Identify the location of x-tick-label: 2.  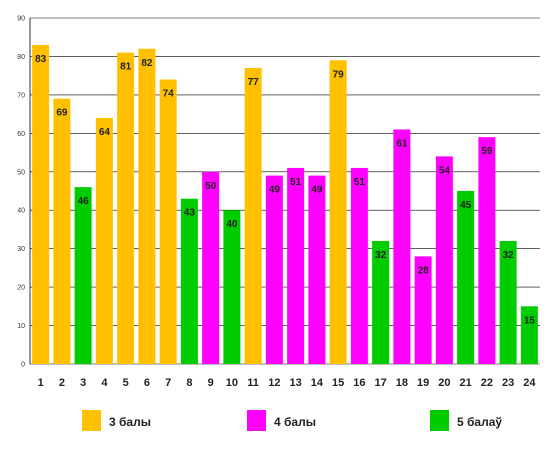
(62, 383).